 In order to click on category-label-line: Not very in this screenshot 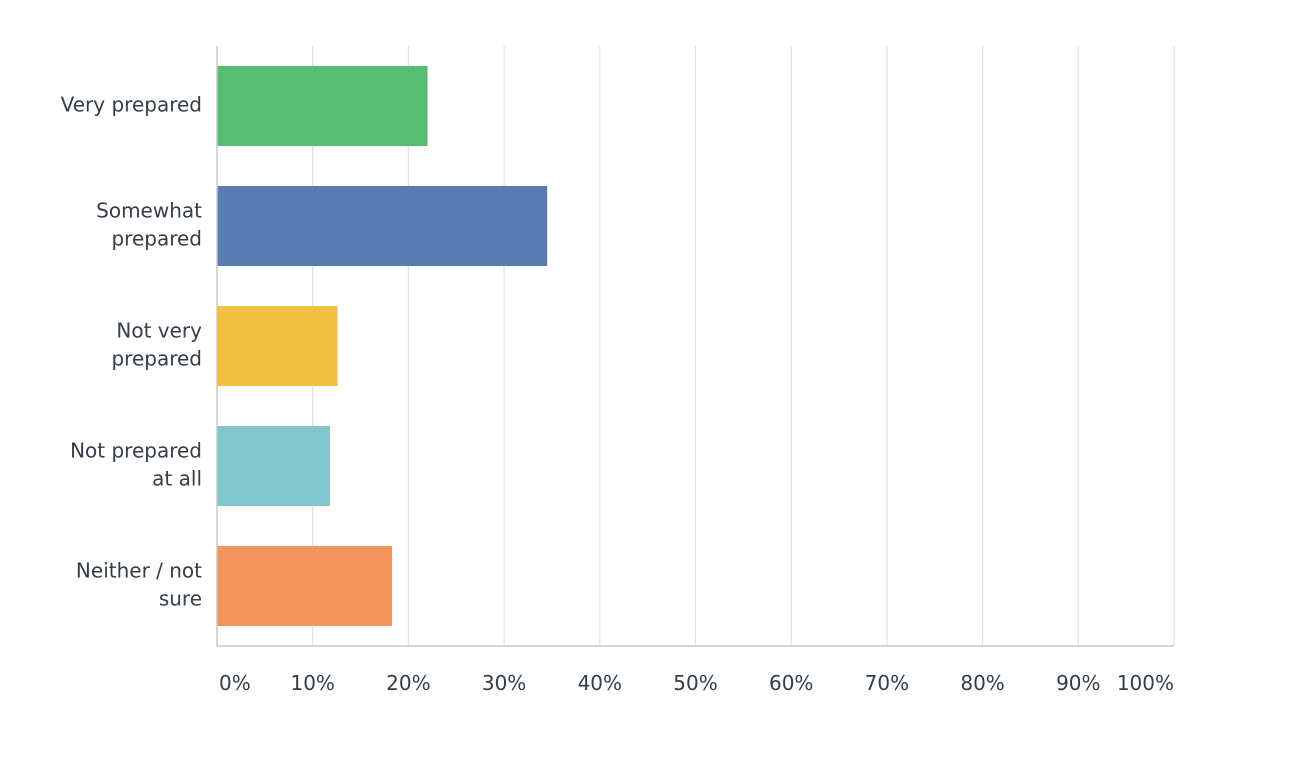, I will do `click(159, 331)`.